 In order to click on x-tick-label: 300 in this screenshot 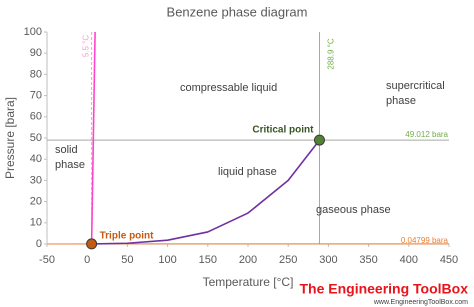, I will do `click(328, 260)`.